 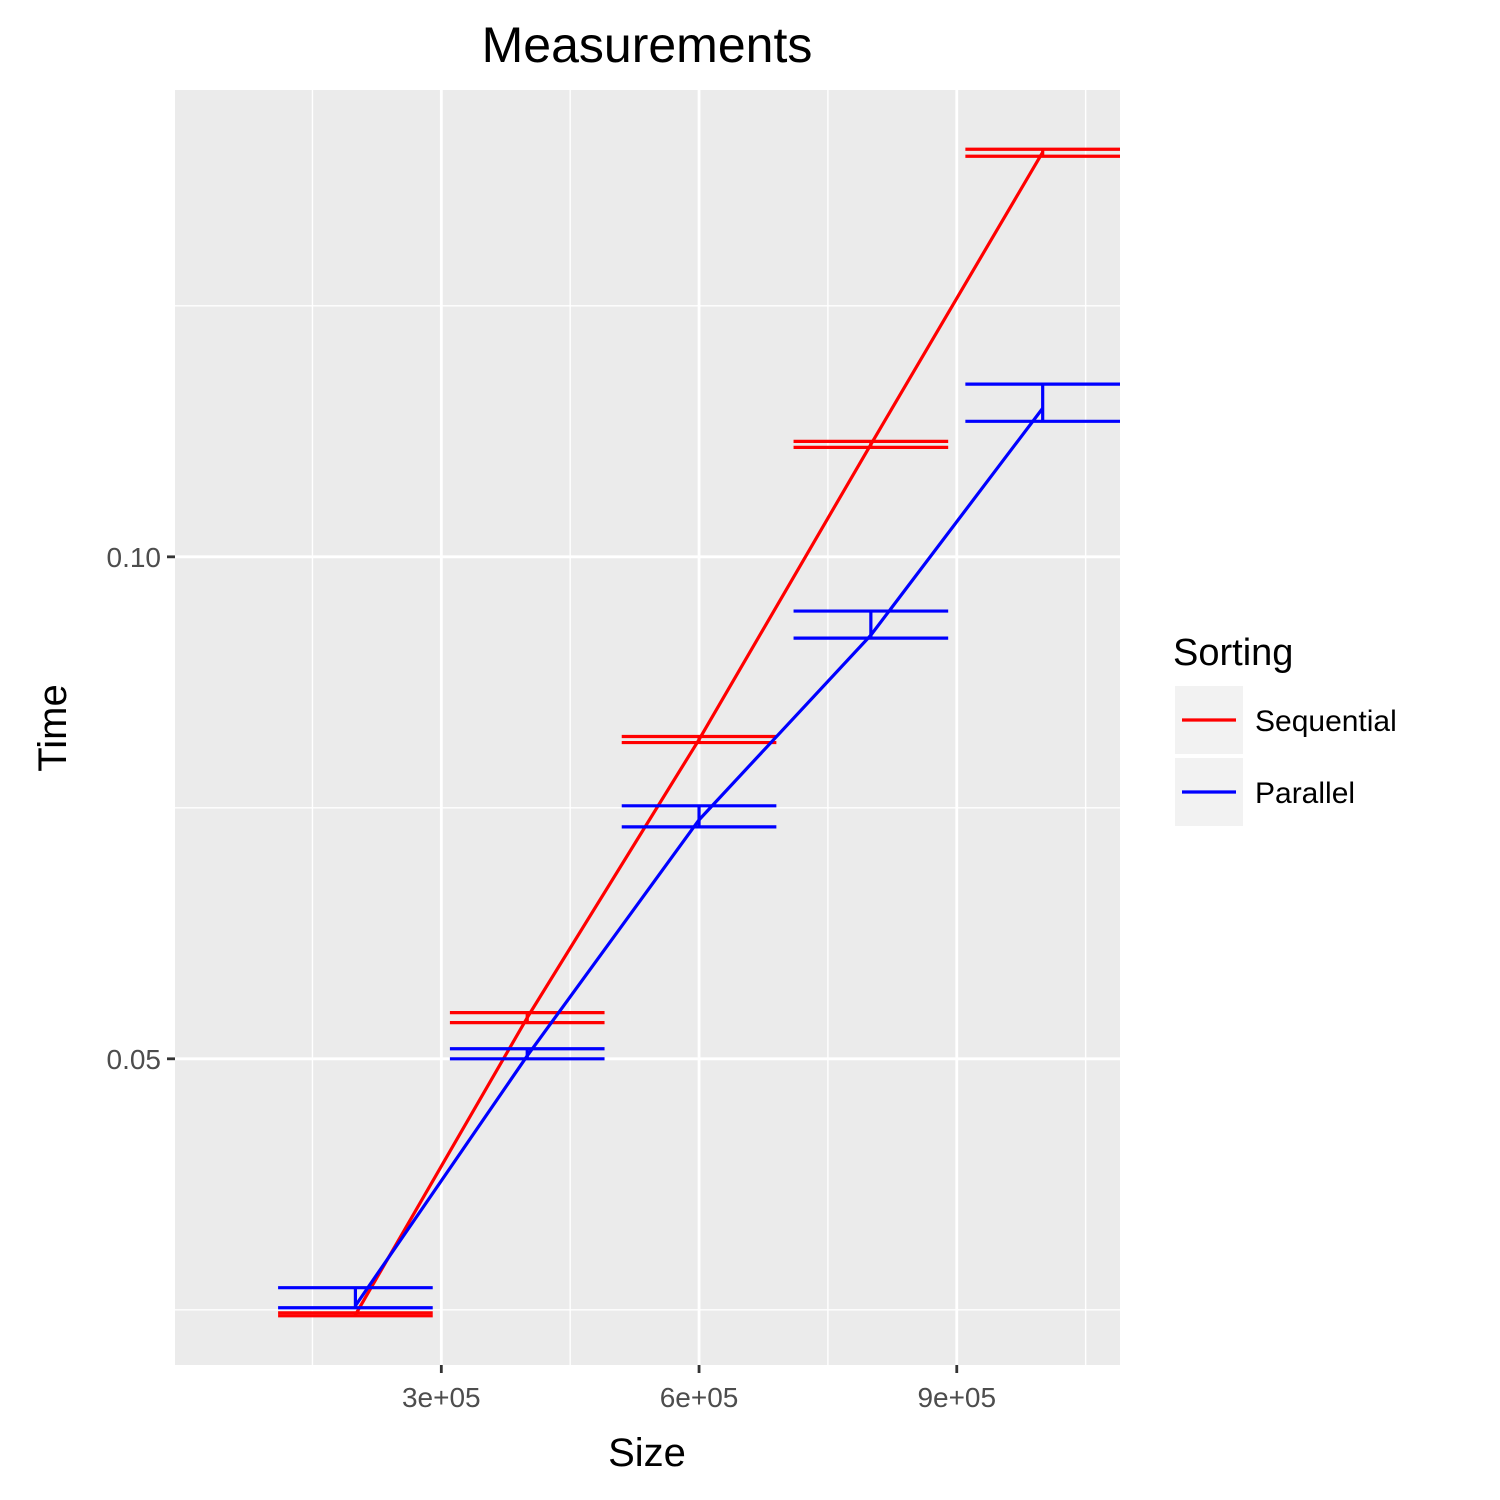 I want to click on y-tick-label: 0.10, so click(x=134, y=557).